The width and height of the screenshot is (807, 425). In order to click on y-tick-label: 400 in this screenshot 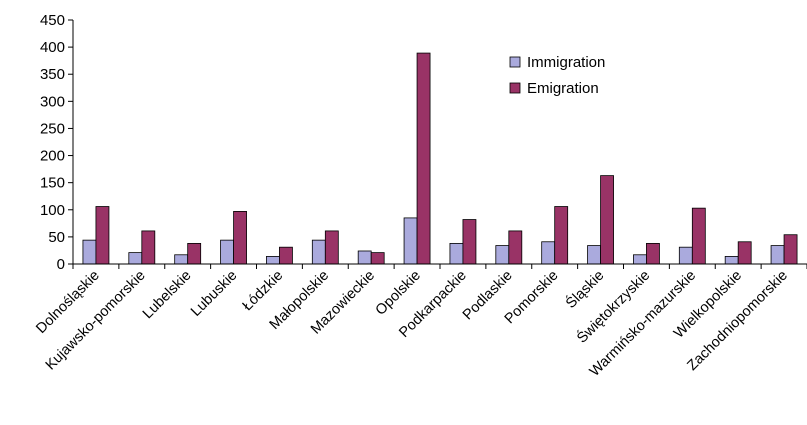, I will do `click(52, 47)`.